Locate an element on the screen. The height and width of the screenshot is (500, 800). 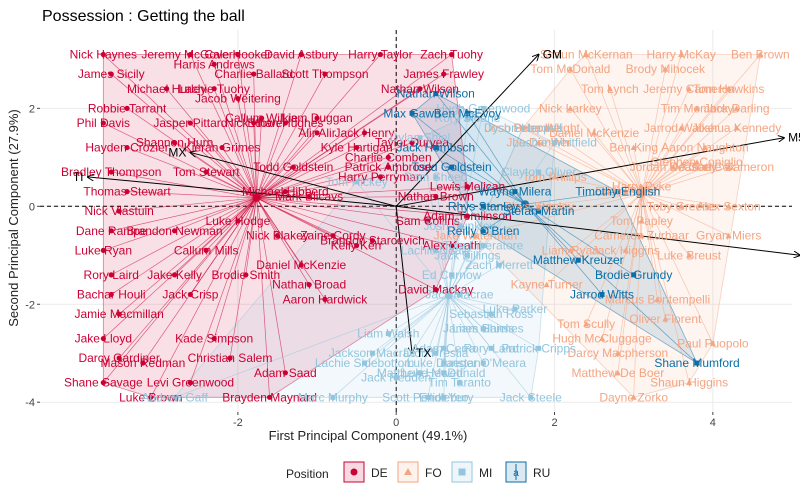
point-label: Clayton Oliver is located at coordinates (538, 172).